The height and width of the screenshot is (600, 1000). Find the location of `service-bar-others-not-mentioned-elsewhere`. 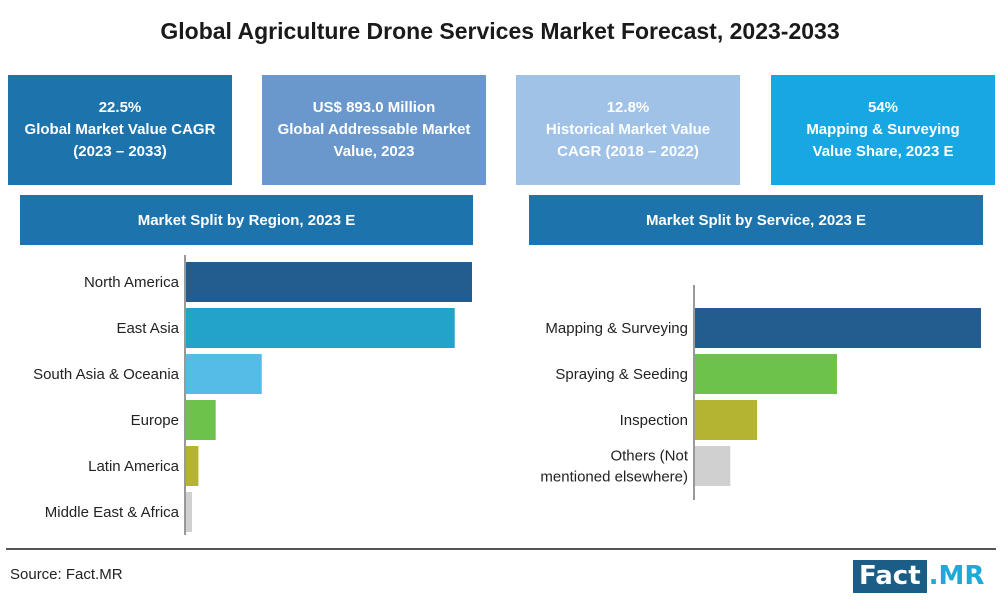

service-bar-others-not-mentioned-elsewhere is located at coordinates (713, 466).